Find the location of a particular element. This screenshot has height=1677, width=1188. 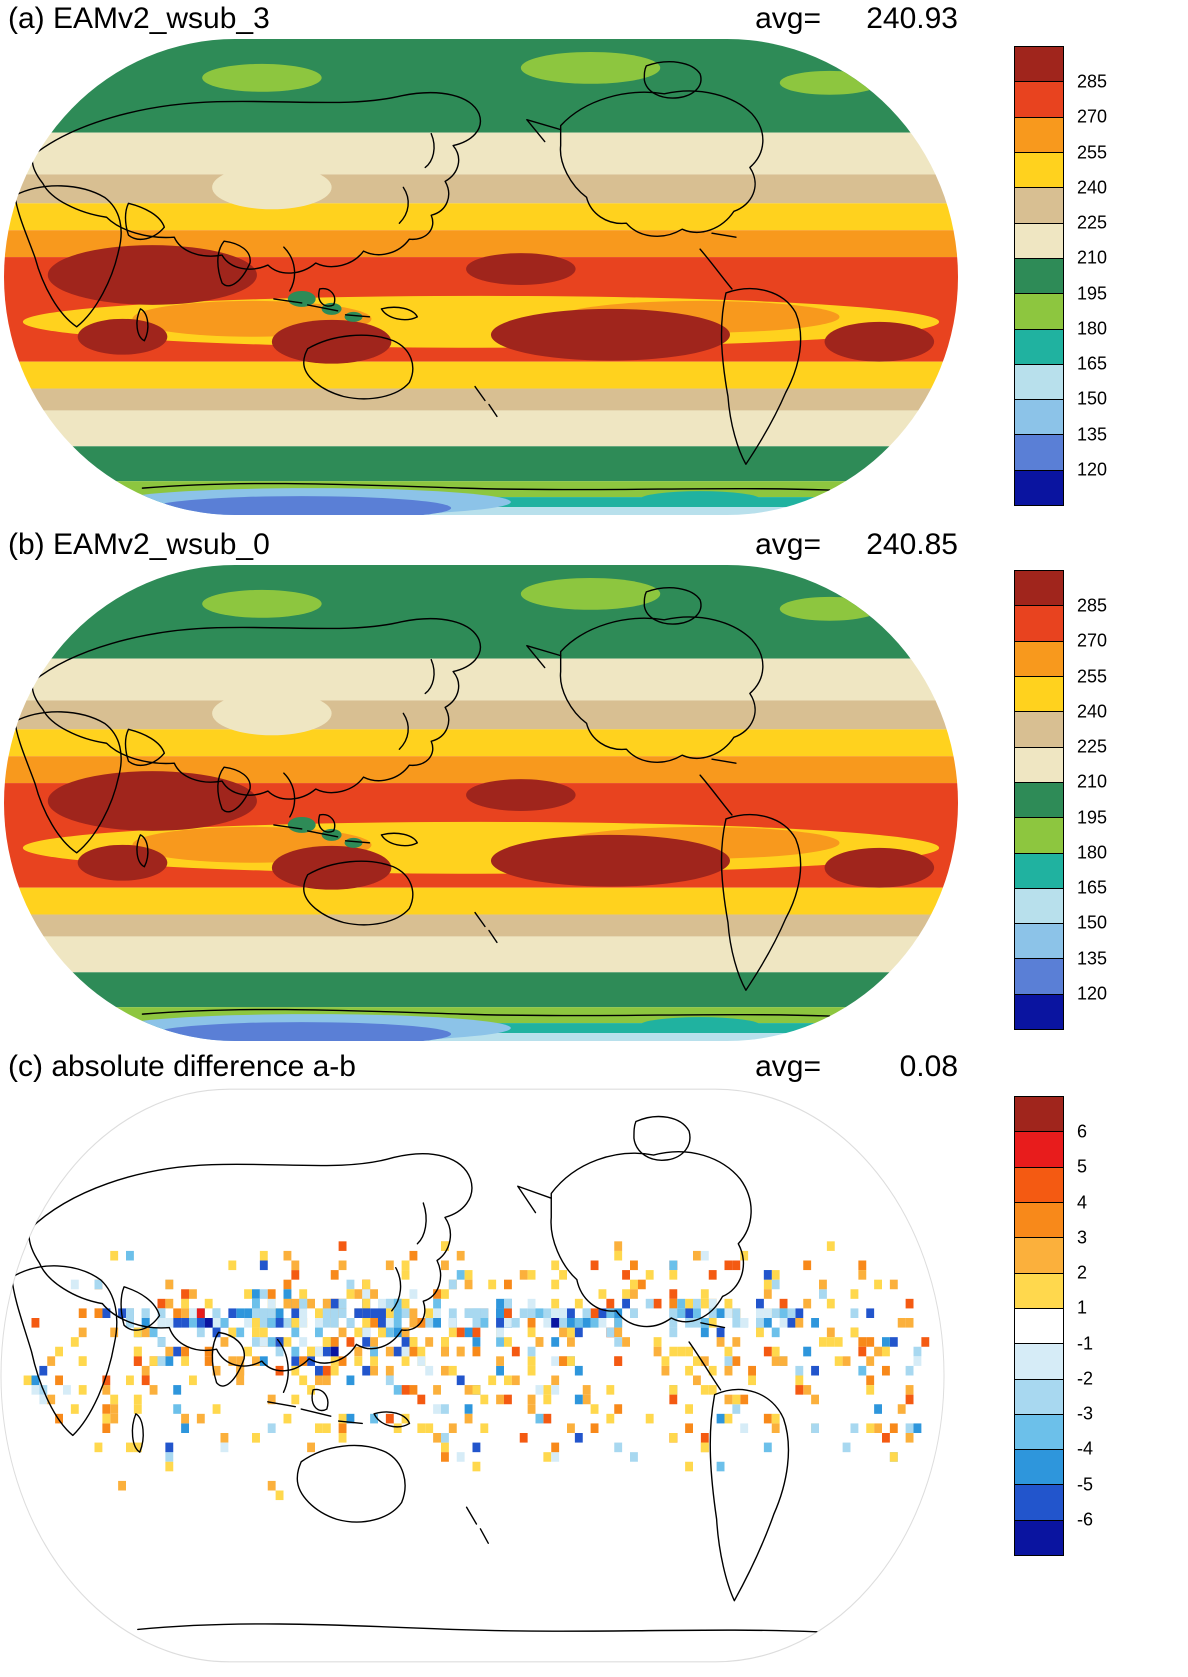

panel-a-avg: avg= 240.93 is located at coordinates (856, 19).